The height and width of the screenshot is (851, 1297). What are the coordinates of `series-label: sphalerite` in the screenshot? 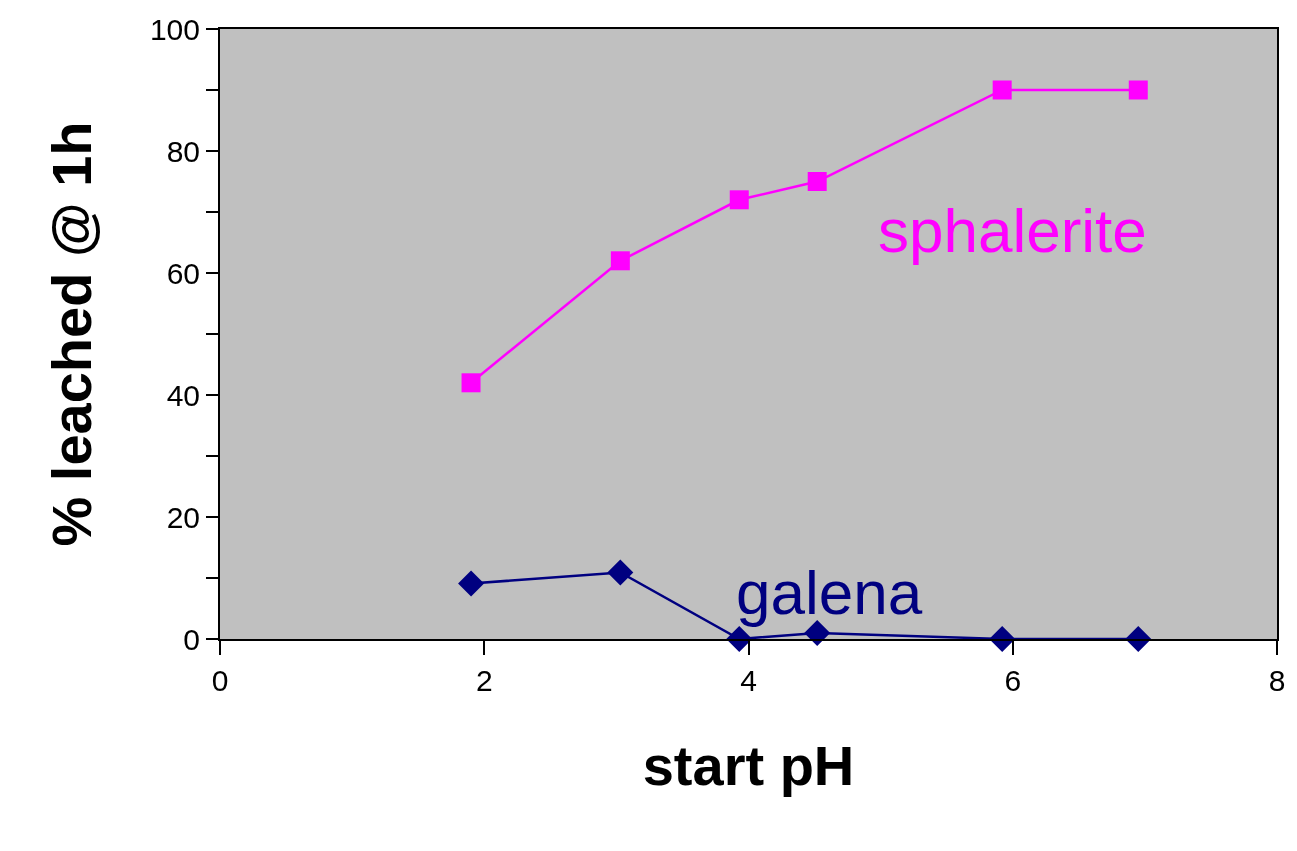 It's located at (1012, 230).